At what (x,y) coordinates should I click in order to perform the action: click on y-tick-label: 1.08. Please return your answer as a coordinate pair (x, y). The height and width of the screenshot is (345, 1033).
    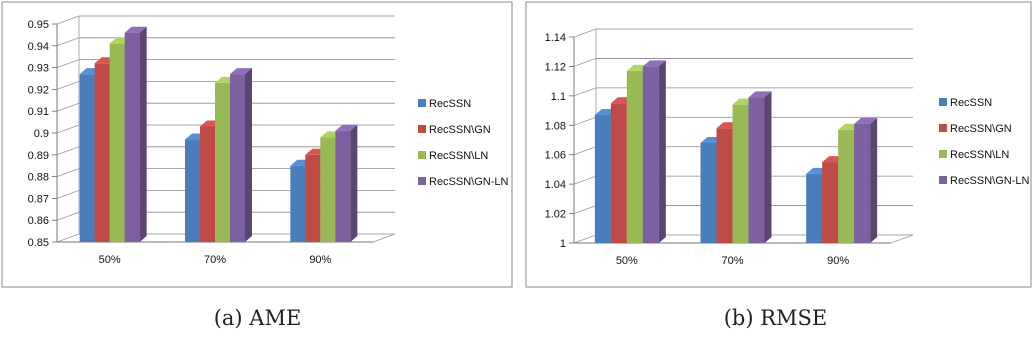
    Looking at the image, I should click on (555, 126).